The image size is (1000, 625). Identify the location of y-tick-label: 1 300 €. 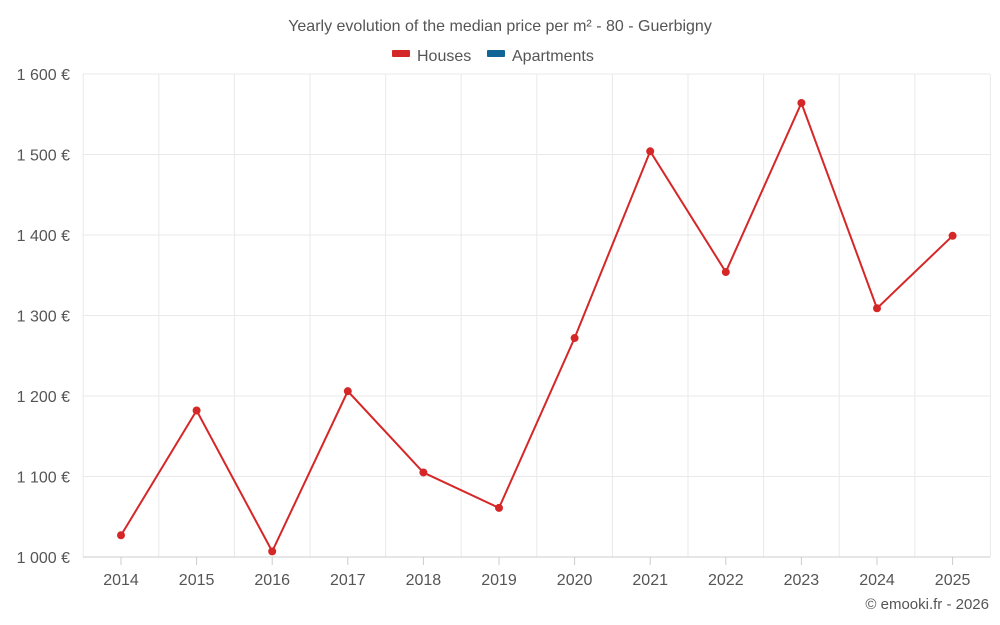
(43, 317).